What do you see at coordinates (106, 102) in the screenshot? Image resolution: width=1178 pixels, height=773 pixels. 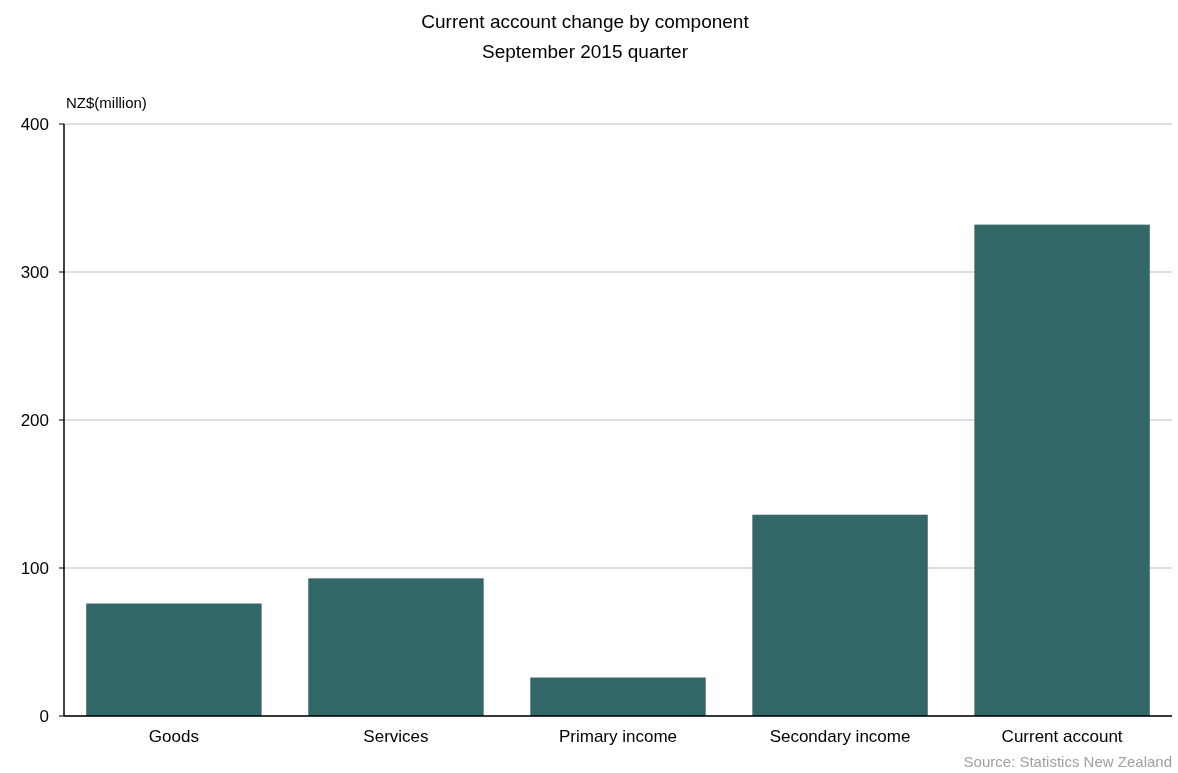 I see `y-axis-title: NZ$(million)` at bounding box center [106, 102].